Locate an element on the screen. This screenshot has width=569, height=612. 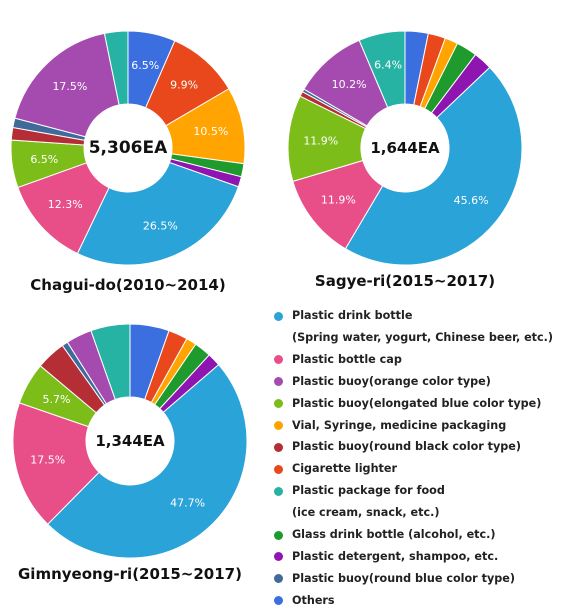
slice-plastic-bottle-cap is located at coordinates (56, 463).